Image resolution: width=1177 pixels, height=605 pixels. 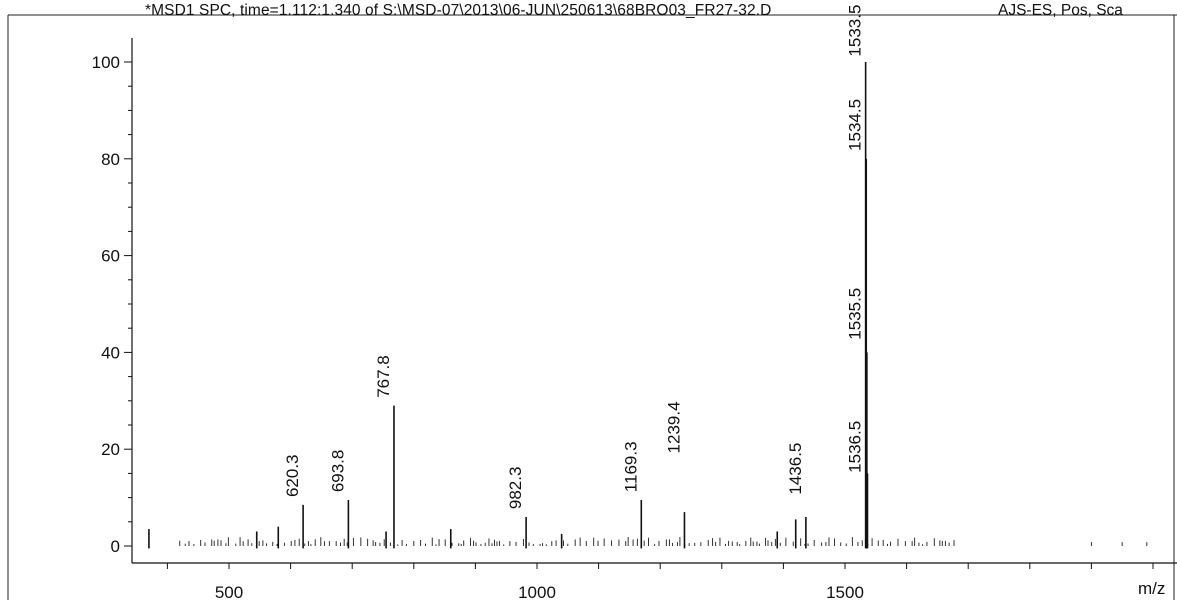 What do you see at coordinates (337, 471) in the screenshot?
I see `peak-label: 693.8` at bounding box center [337, 471].